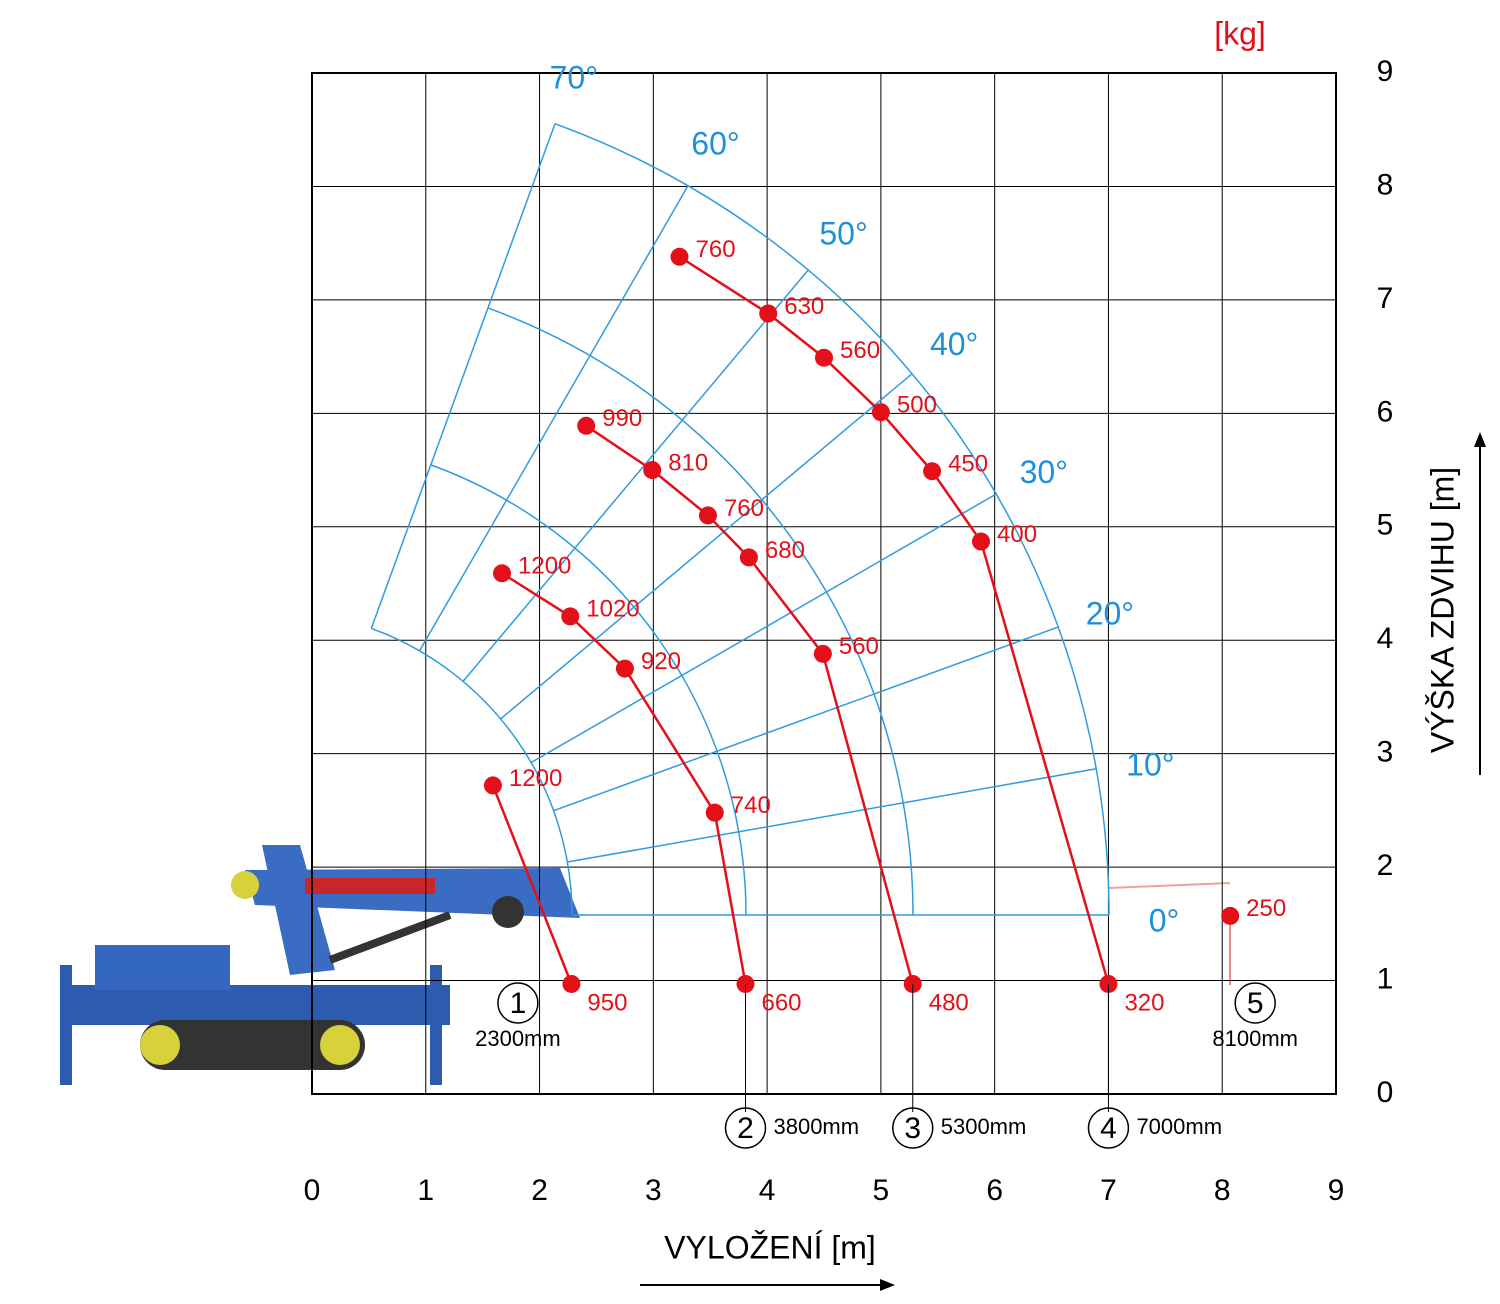 The height and width of the screenshot is (1304, 1500). What do you see at coordinates (1222, 1190) in the screenshot?
I see `x-tick-label: 8` at bounding box center [1222, 1190].